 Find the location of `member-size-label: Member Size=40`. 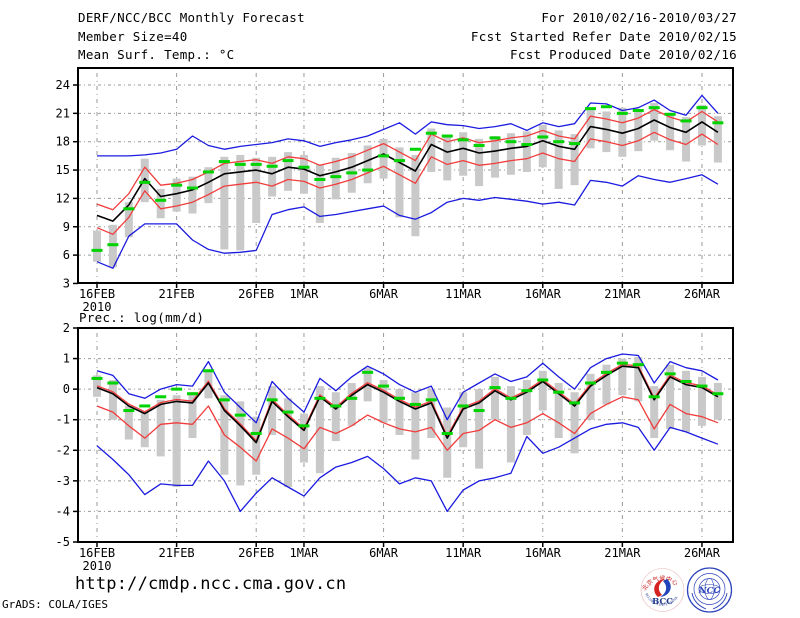

member-size-label: Member Size=40 is located at coordinates (133, 36).